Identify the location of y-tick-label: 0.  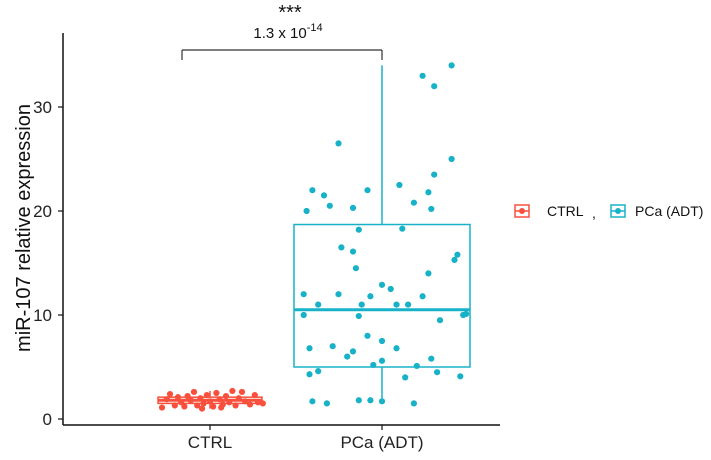
(47, 419).